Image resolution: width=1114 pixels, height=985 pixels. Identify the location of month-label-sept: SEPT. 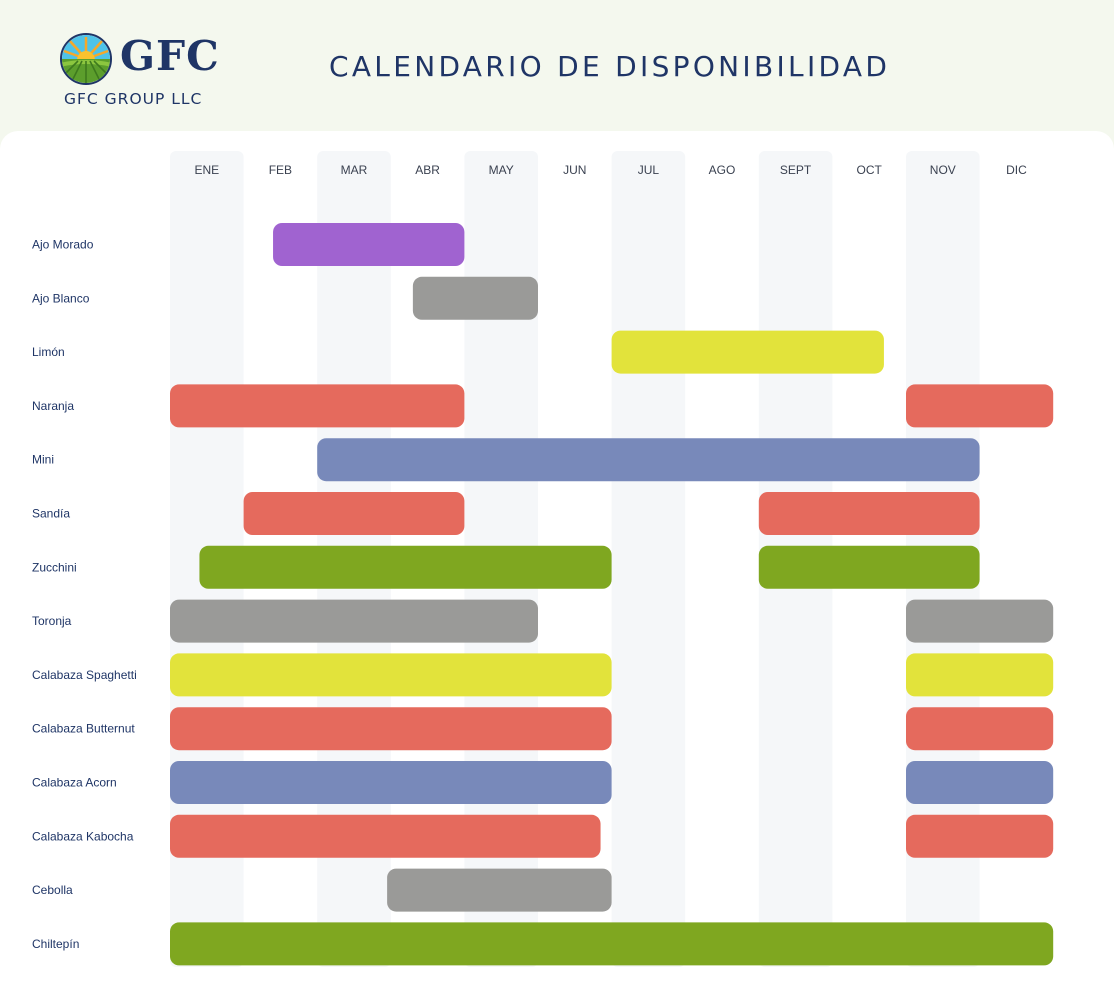
(796, 170).